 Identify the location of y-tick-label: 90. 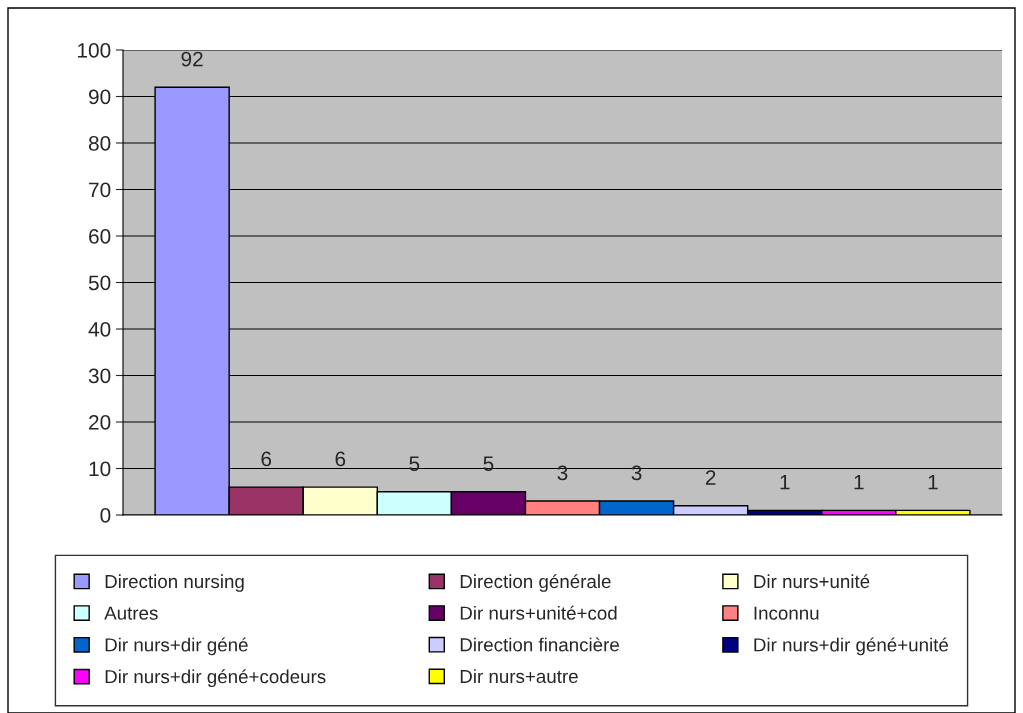
(100, 97).